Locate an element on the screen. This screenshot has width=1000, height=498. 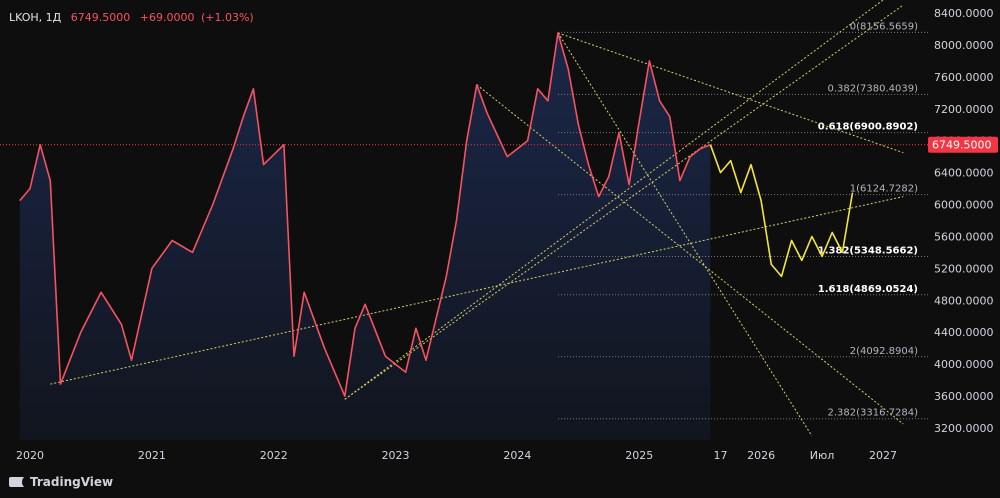
y-tick-label: 8400.0000 is located at coordinates (964, 13).